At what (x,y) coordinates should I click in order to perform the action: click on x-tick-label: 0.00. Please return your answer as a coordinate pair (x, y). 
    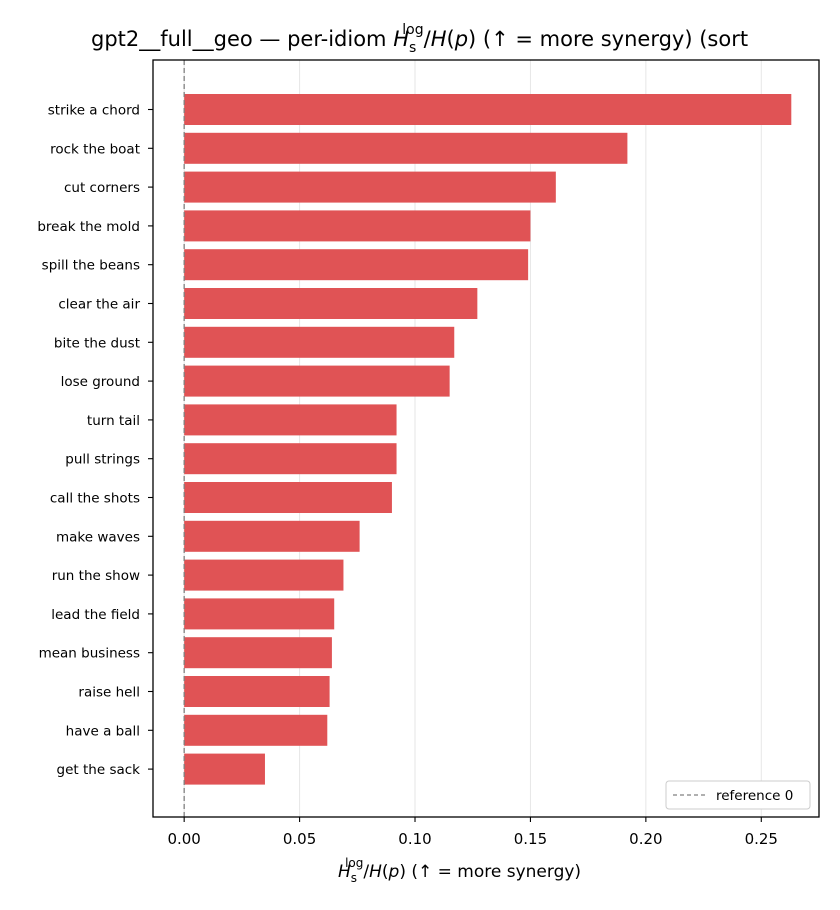
    Looking at the image, I should click on (183, 839).